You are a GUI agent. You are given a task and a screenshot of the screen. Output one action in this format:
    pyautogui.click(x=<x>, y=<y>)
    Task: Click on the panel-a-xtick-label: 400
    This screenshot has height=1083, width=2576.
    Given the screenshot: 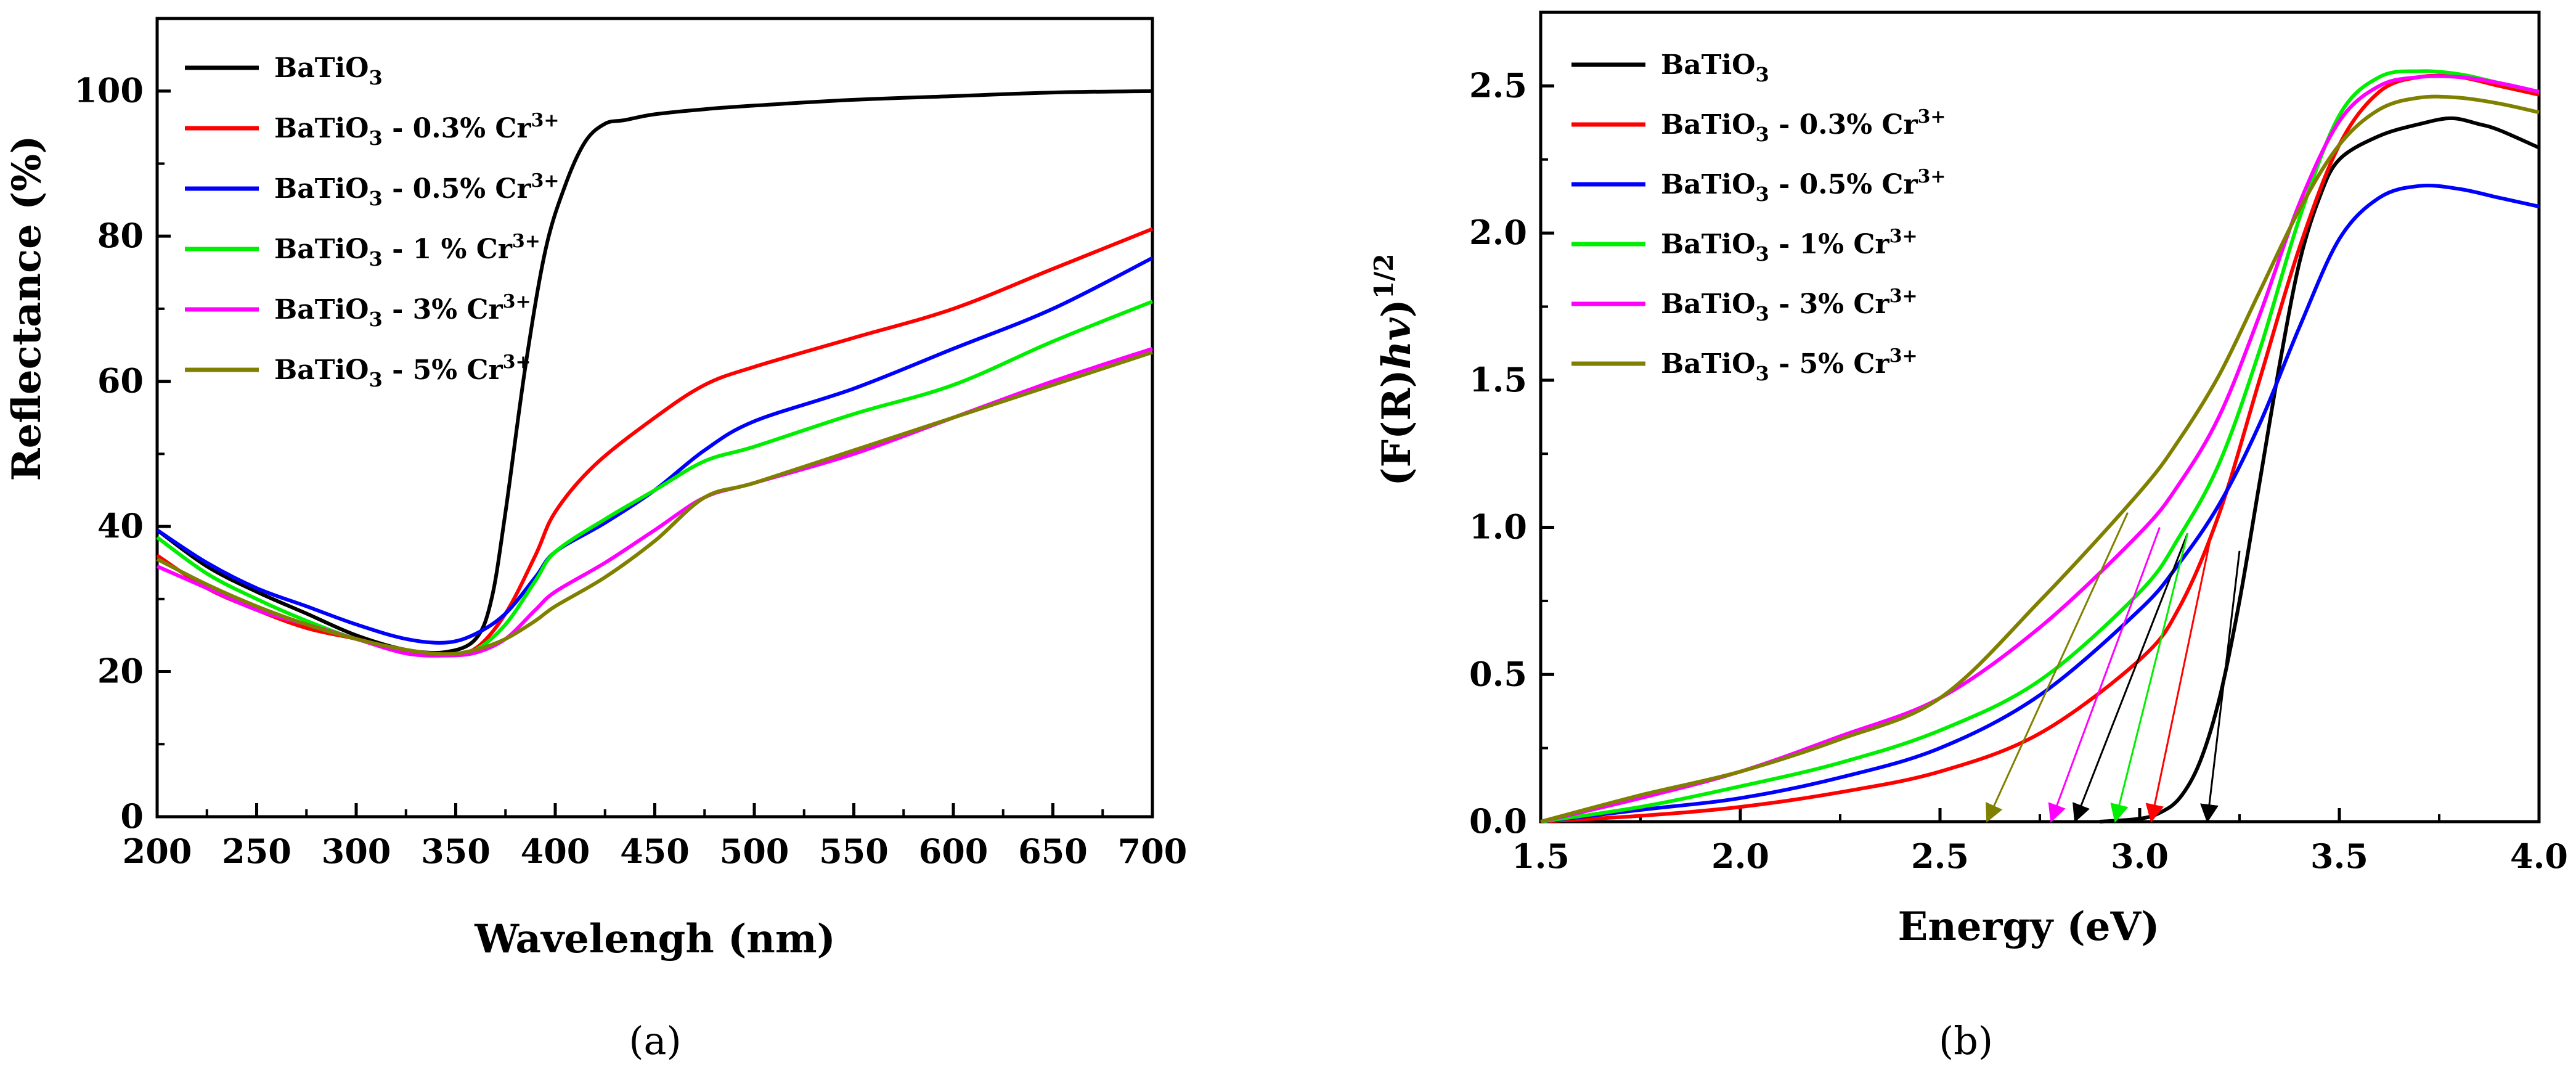 What is the action you would take?
    pyautogui.click(x=555, y=851)
    